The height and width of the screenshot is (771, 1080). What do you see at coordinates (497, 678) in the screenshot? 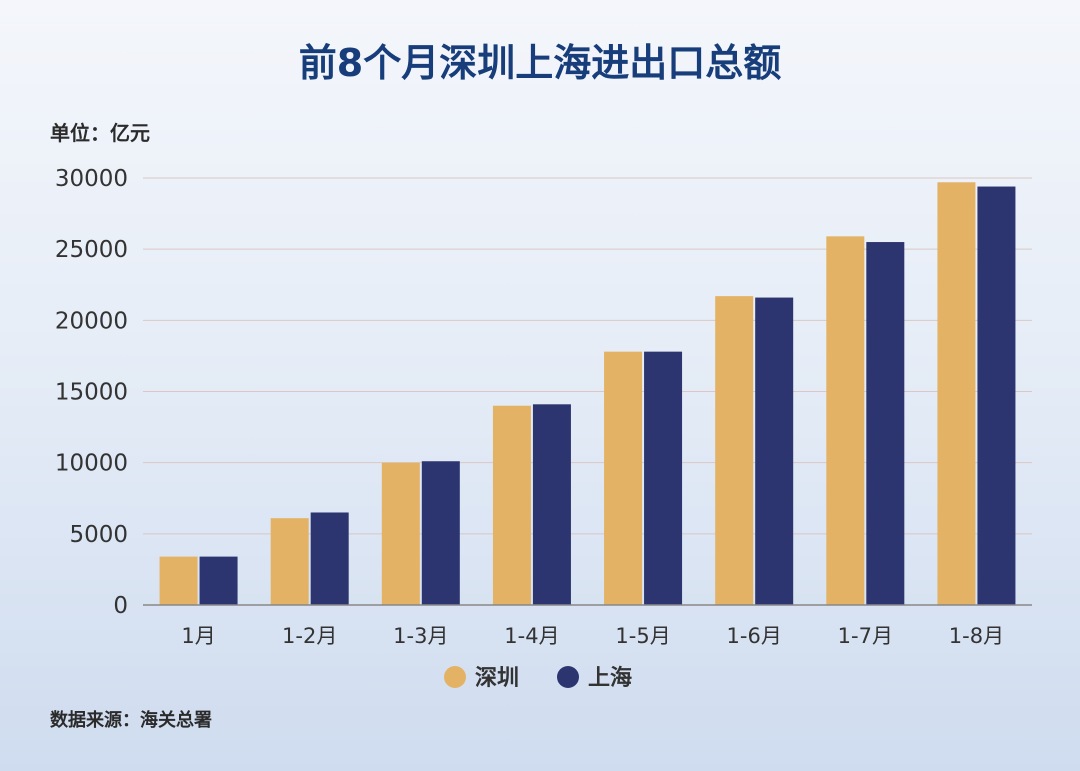
I see `legend-label: 深圳` at bounding box center [497, 678].